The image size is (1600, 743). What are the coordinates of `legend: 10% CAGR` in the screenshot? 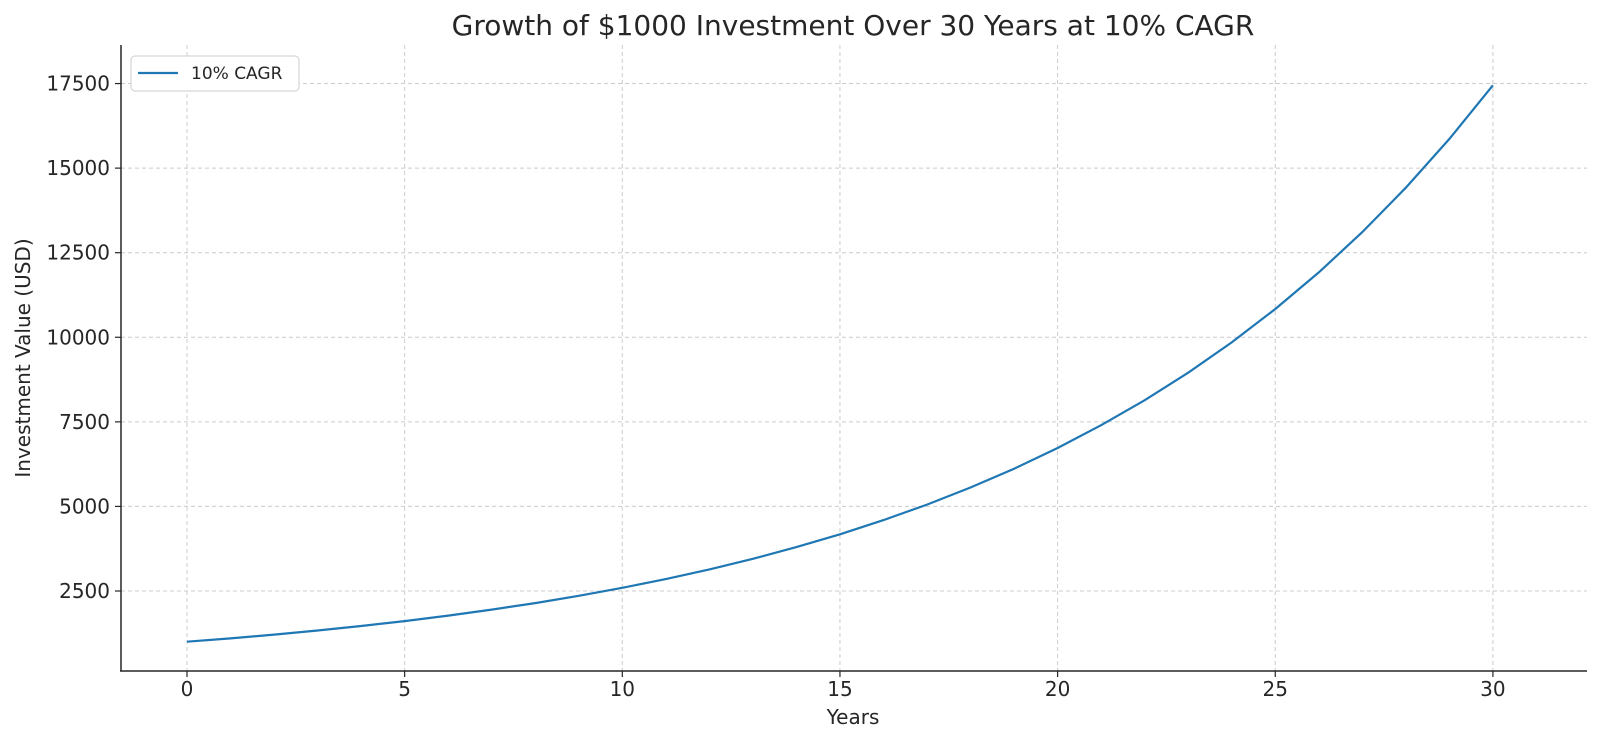 It's located at (215, 73).